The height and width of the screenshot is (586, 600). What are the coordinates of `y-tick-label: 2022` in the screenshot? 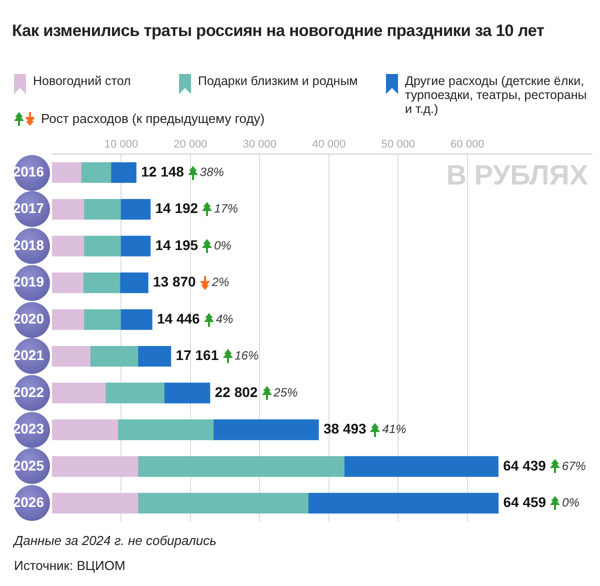 It's located at (28, 392).